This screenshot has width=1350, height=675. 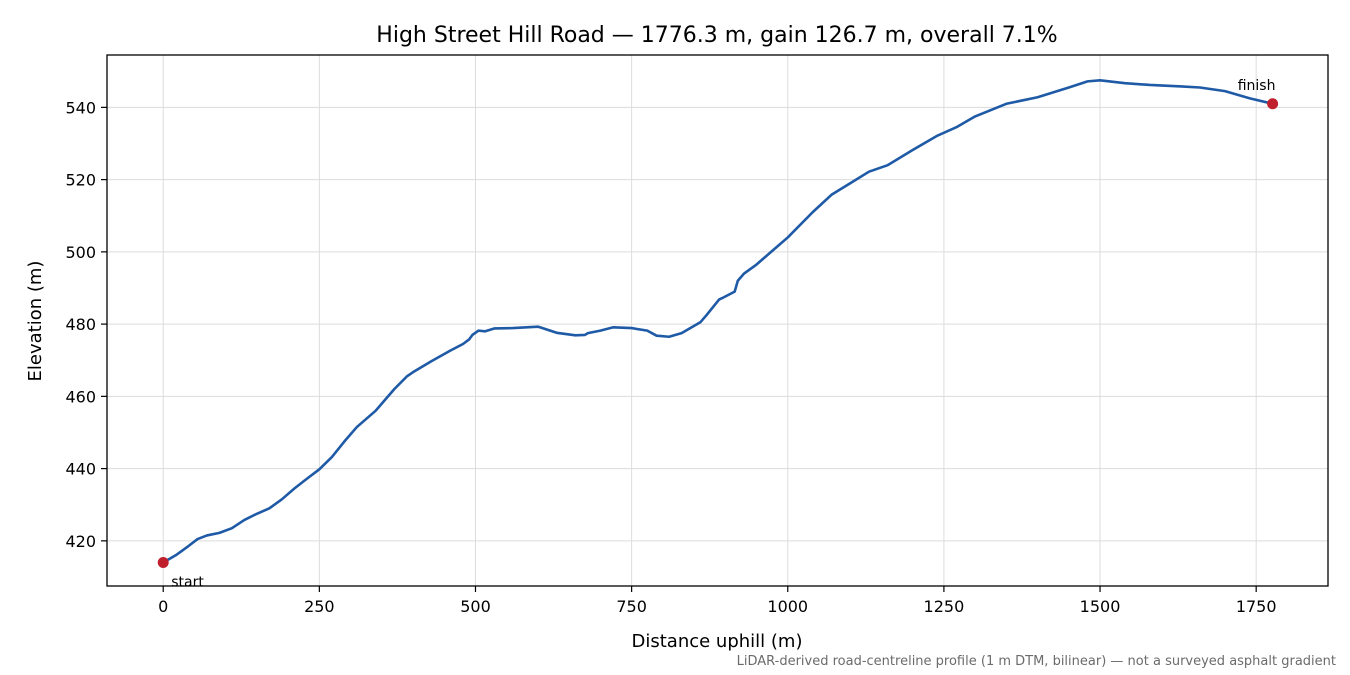 I want to click on y-axis-ticks: 420 440 460 480 500 520 540, so click(x=86, y=324).